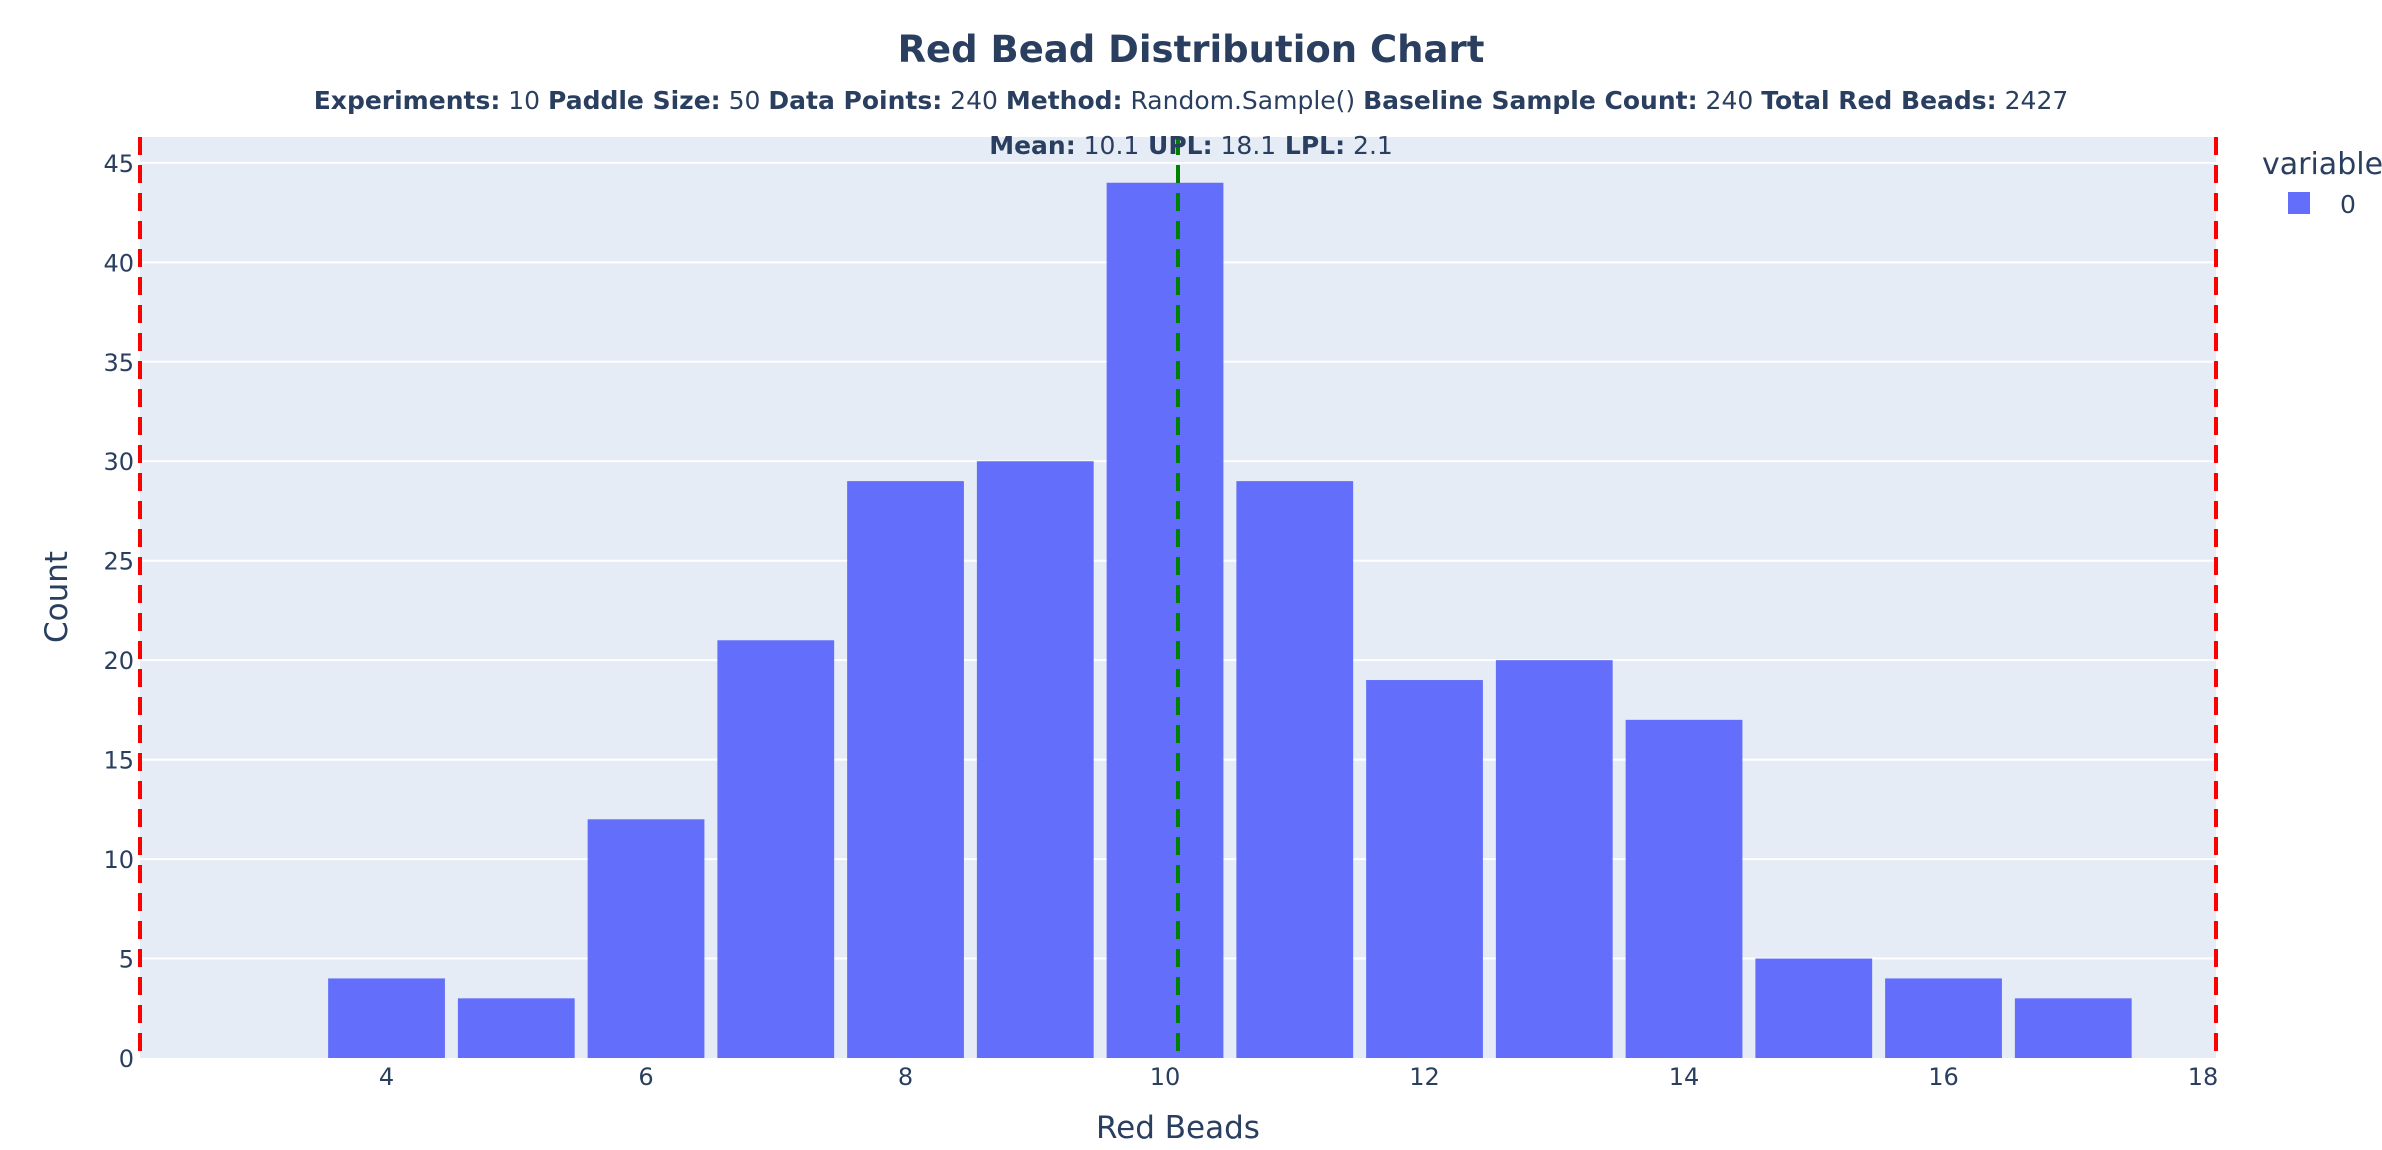 This screenshot has width=2382, height=1150. I want to click on legend: variable 0, so click(2322, 183).